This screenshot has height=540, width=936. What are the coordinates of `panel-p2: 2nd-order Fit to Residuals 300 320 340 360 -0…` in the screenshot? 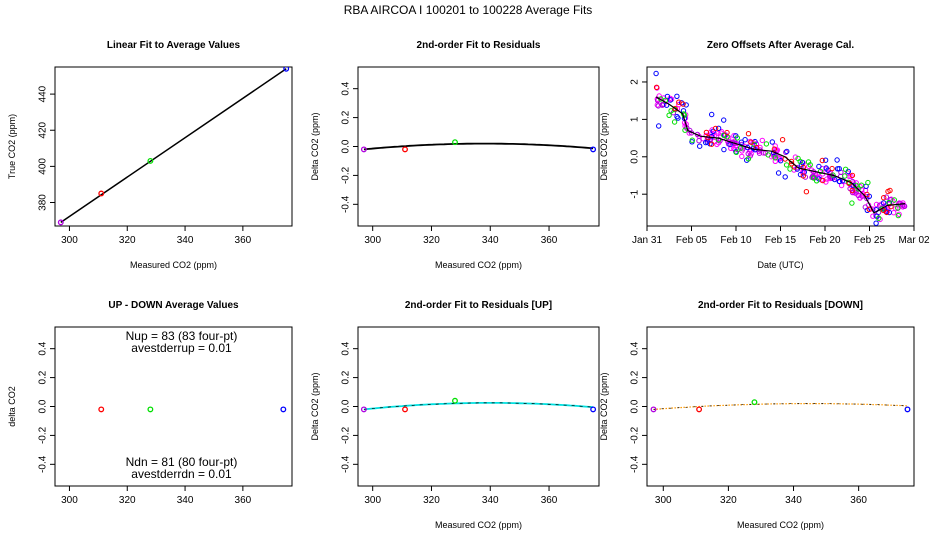 It's located at (455, 155).